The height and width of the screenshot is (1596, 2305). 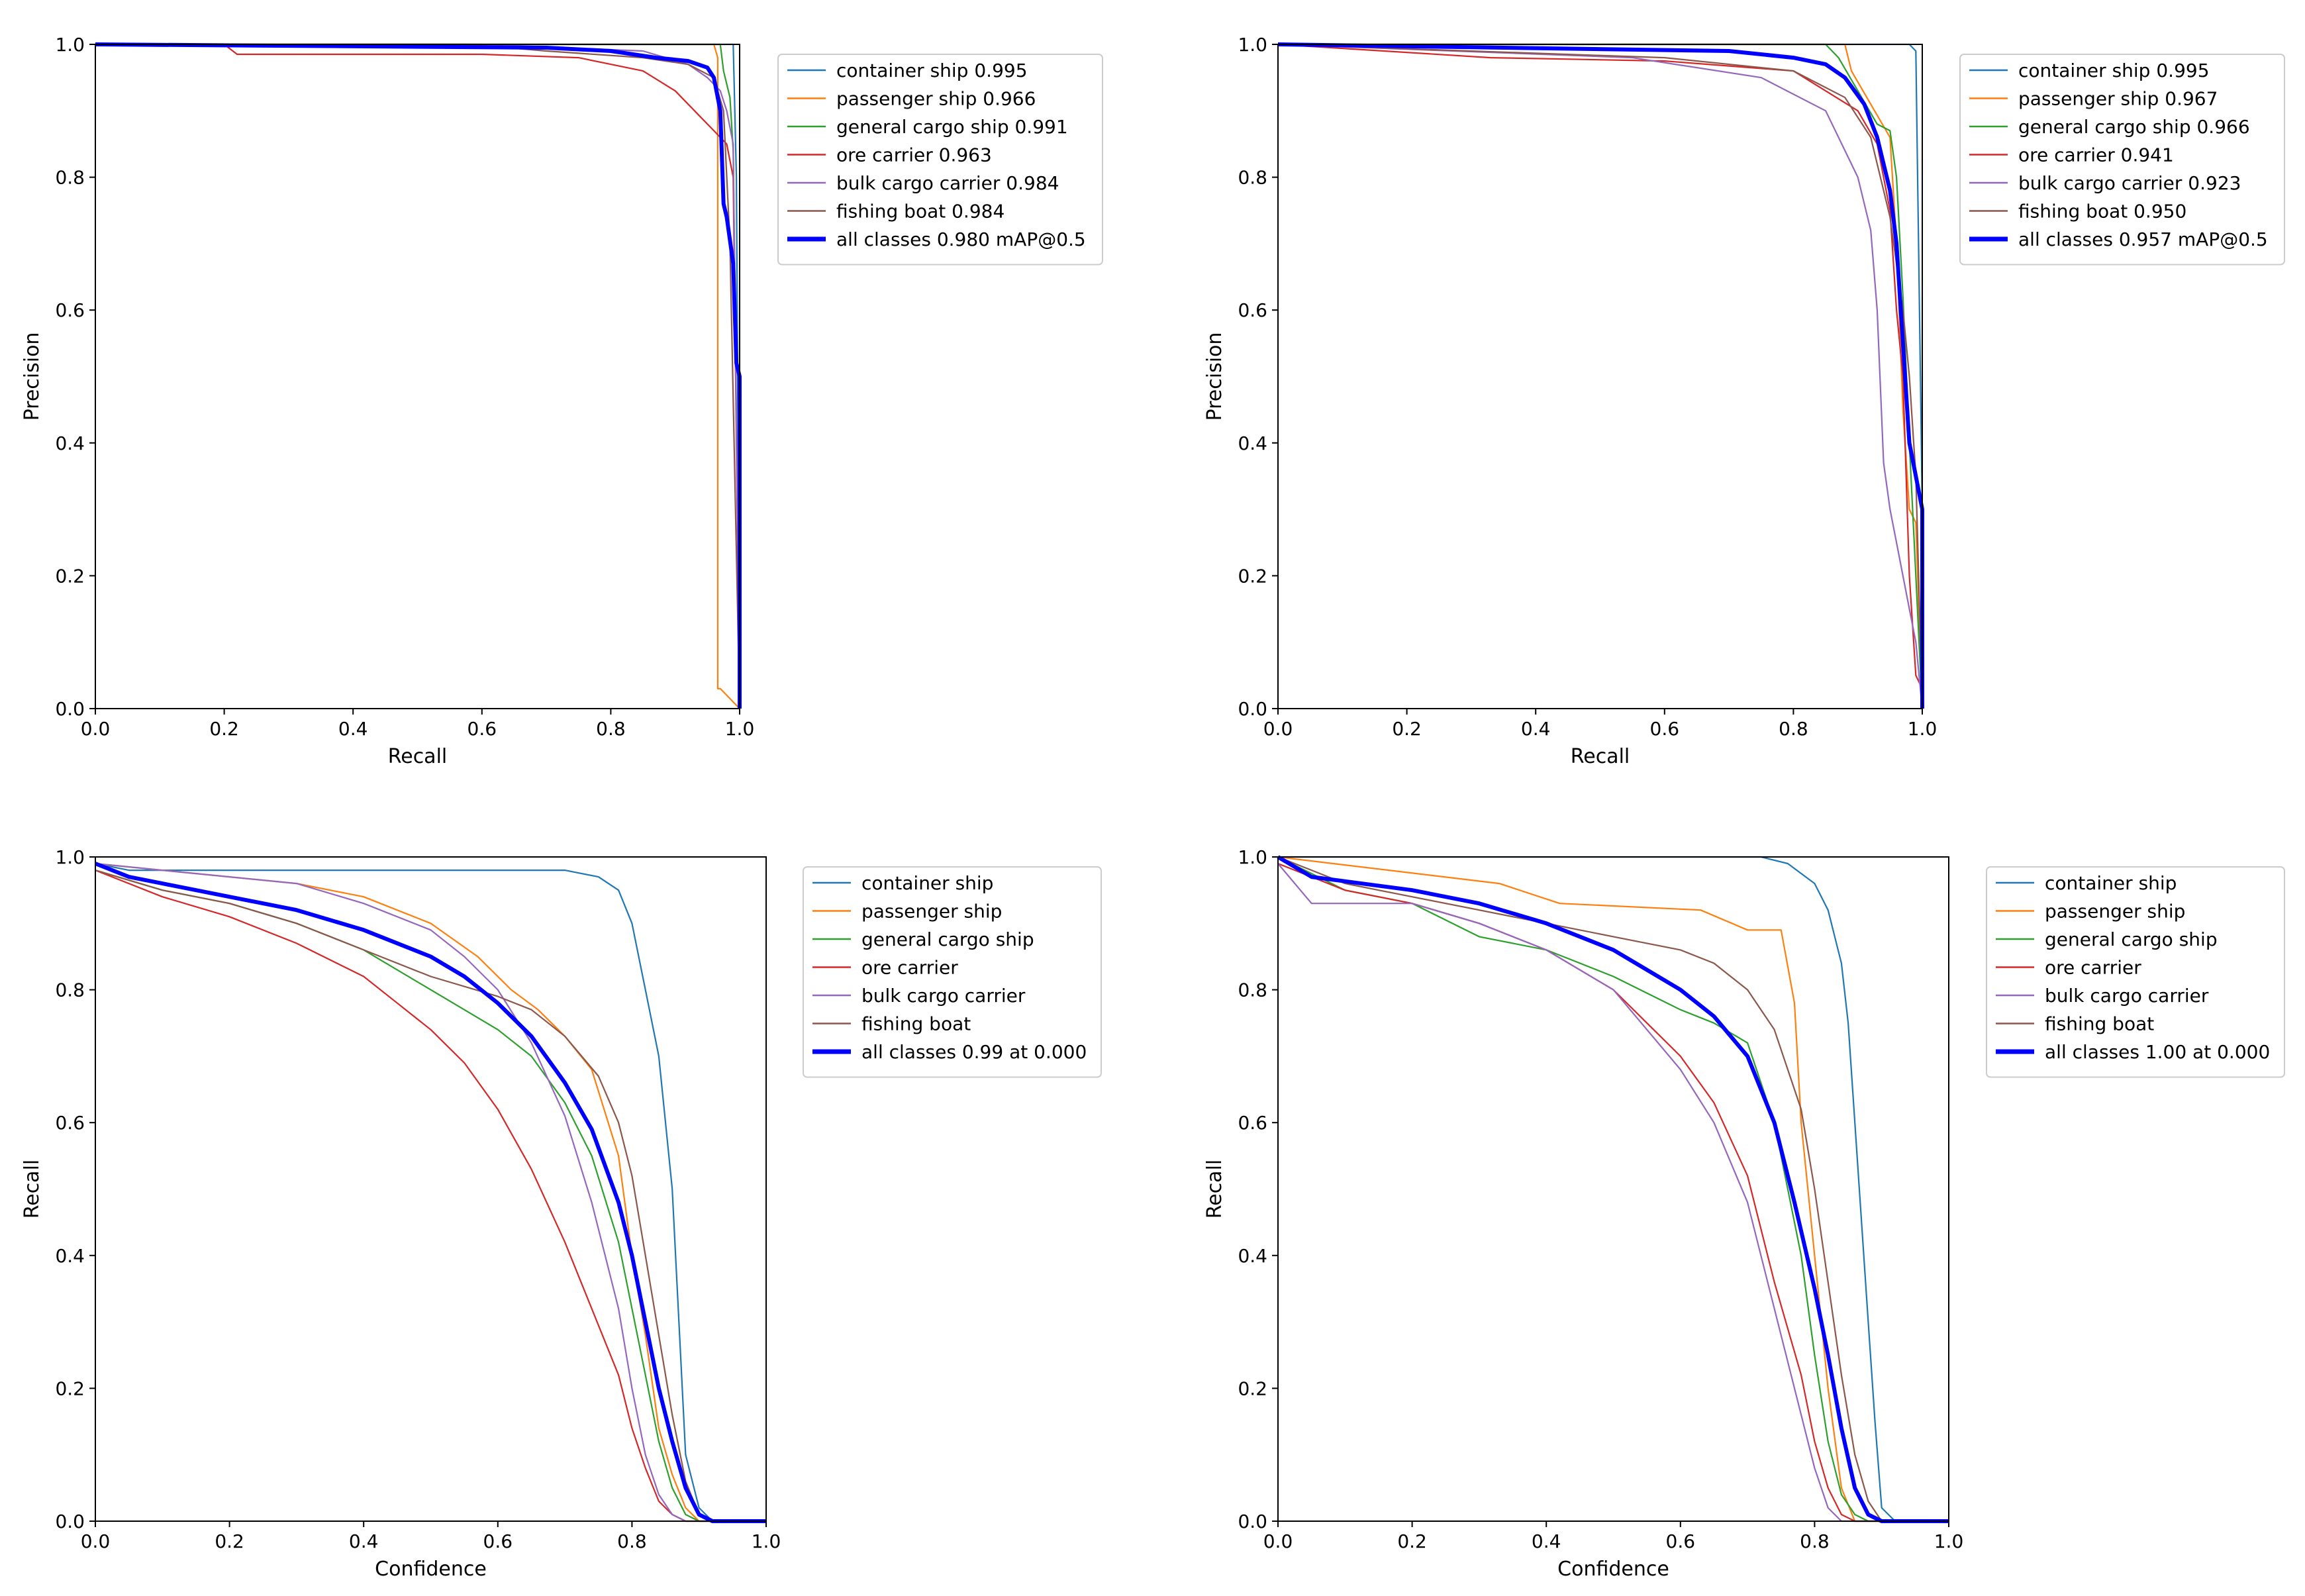 I want to click on legend-entry: bulk cargo carrier 0.984, so click(x=947, y=183).